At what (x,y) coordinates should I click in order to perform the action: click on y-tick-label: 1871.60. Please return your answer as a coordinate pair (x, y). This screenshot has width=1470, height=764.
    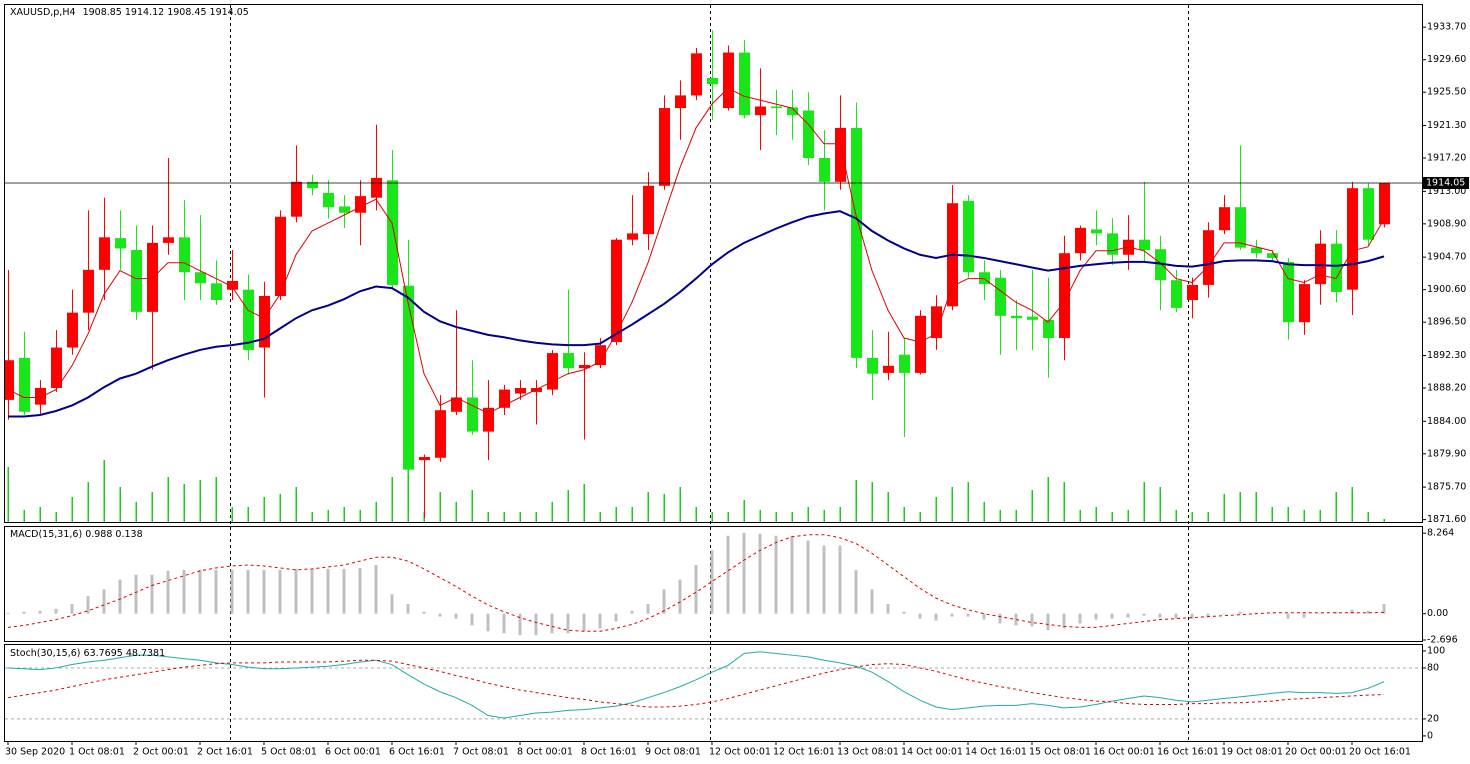
    Looking at the image, I should click on (1446, 519).